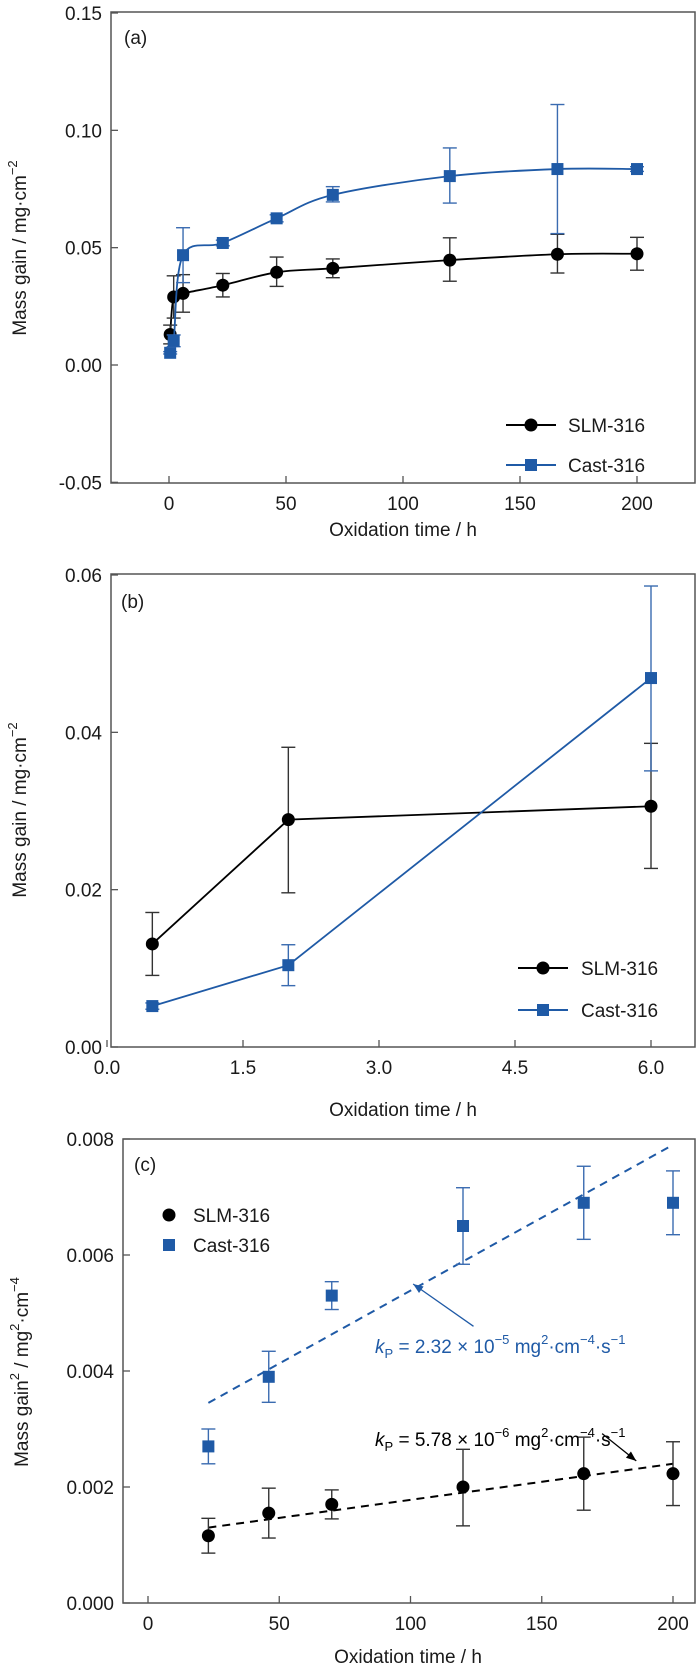  Describe the element at coordinates (441, 1495) in the screenshot. I see `fit-line-slm` at that location.